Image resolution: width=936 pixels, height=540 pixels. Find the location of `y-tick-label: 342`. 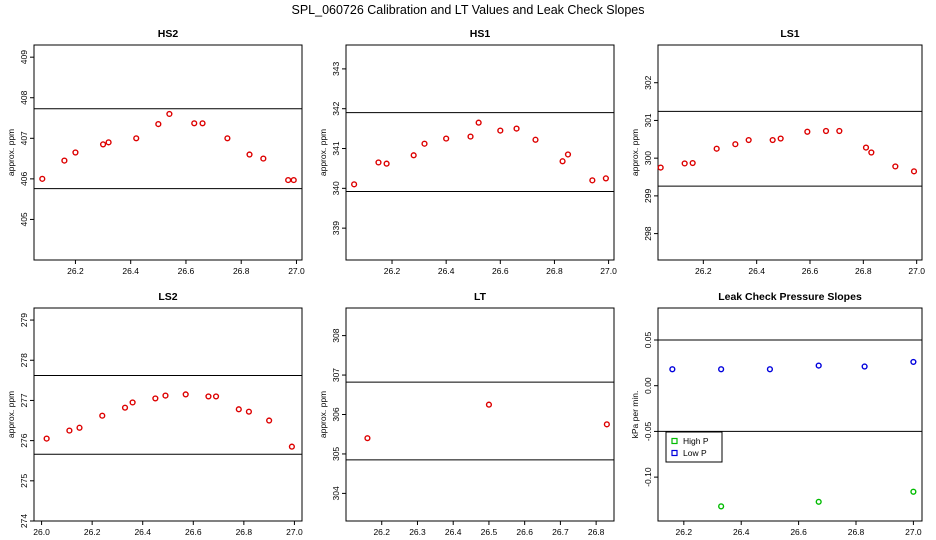

y-tick-label: 342 is located at coordinates (336, 108).